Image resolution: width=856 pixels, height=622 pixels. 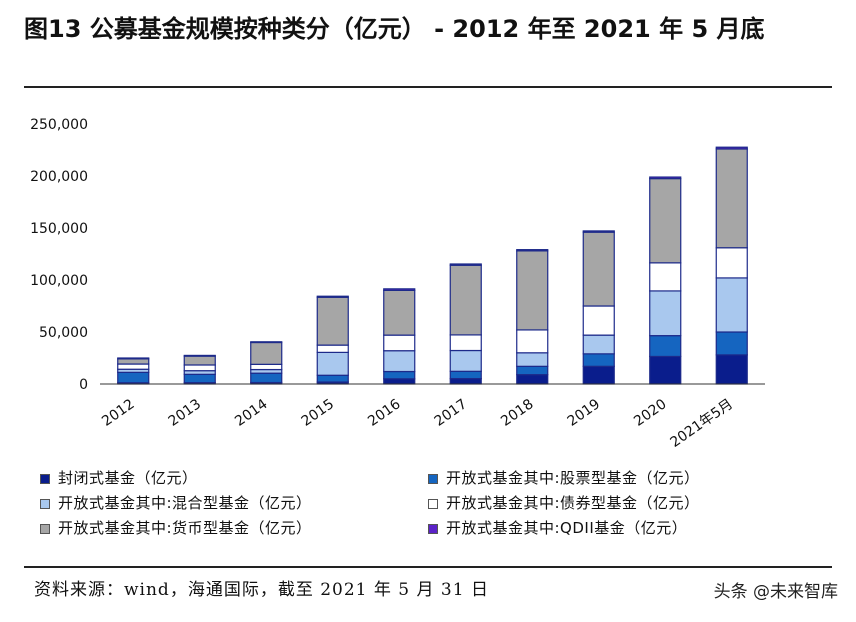 I want to click on legend-label: 开放式基金其中:混合型基金（亿元）, so click(x=185, y=503).